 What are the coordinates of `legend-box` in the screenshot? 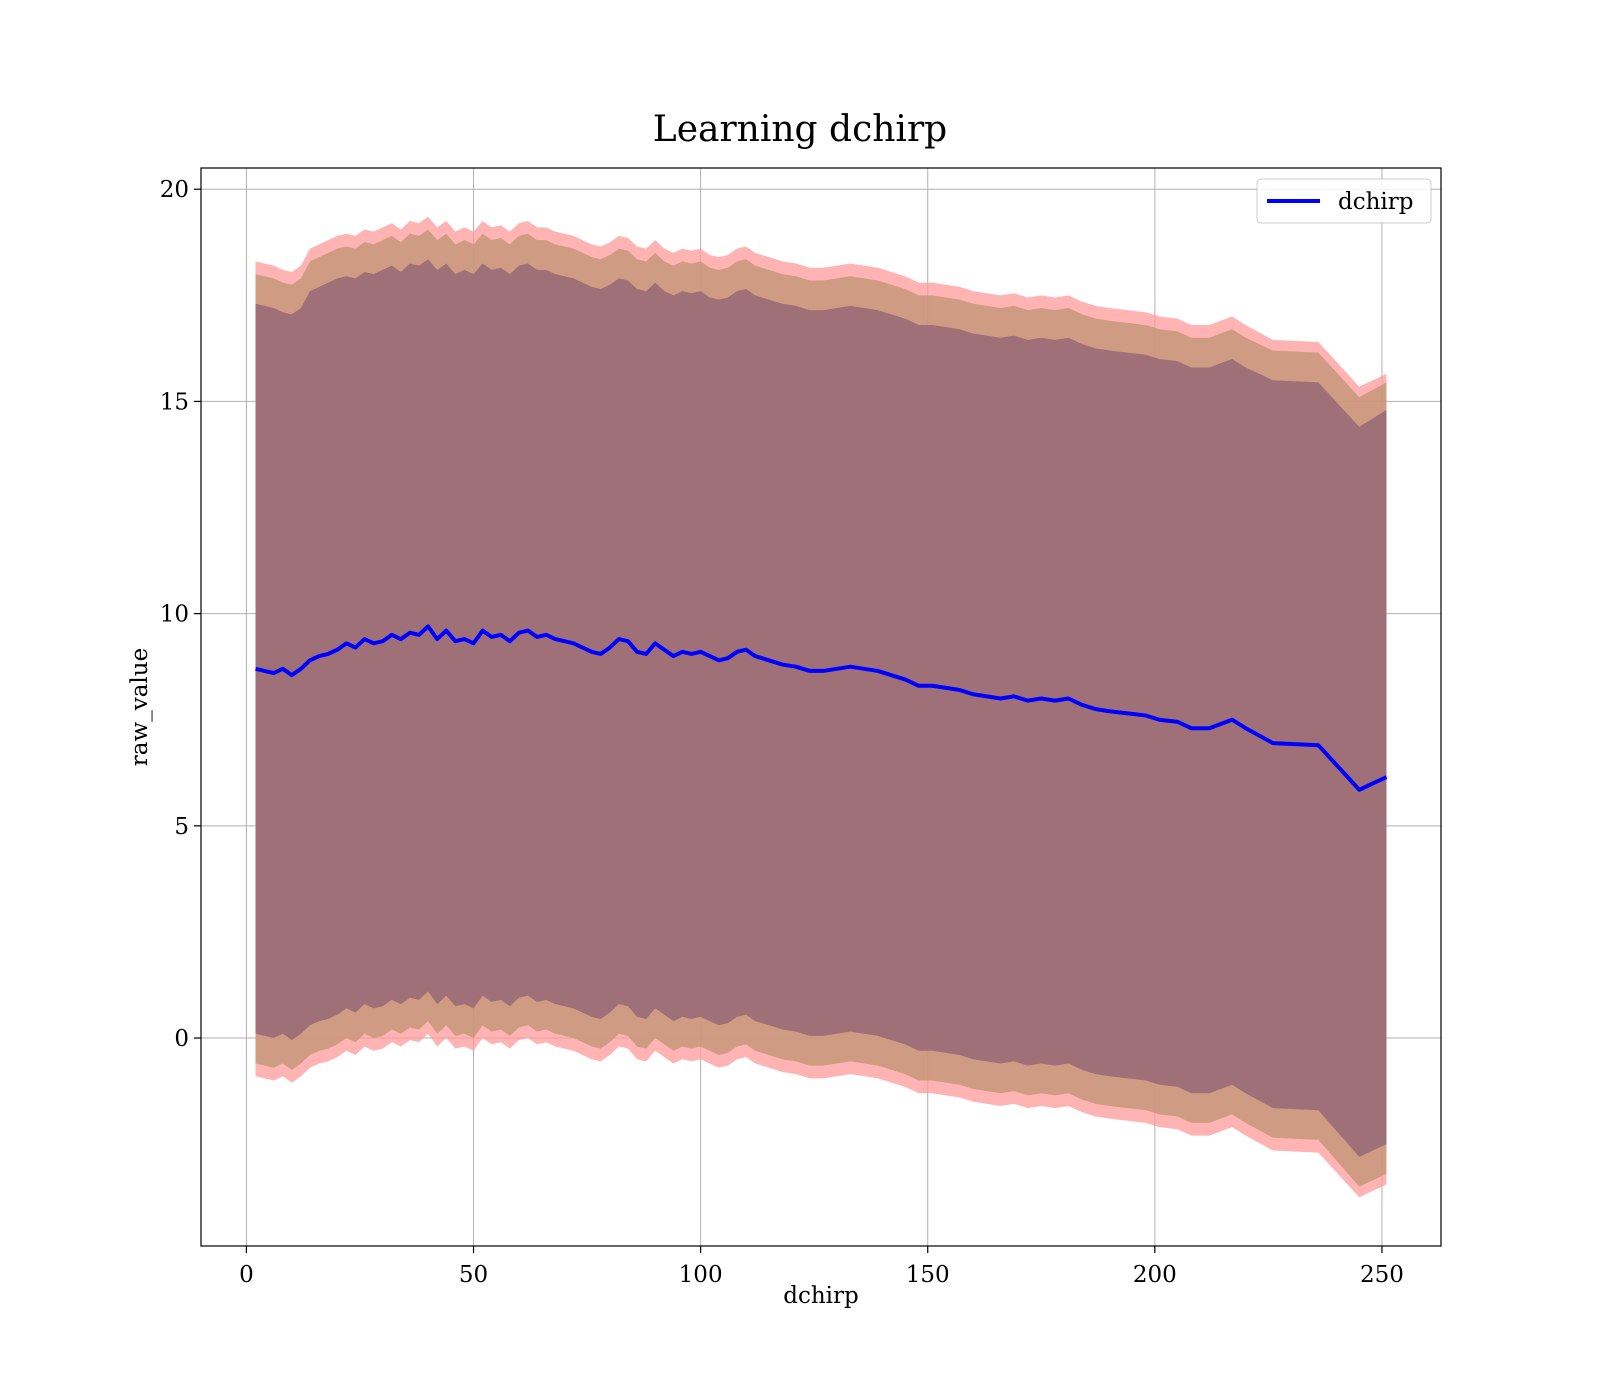 It's located at (1344, 201).